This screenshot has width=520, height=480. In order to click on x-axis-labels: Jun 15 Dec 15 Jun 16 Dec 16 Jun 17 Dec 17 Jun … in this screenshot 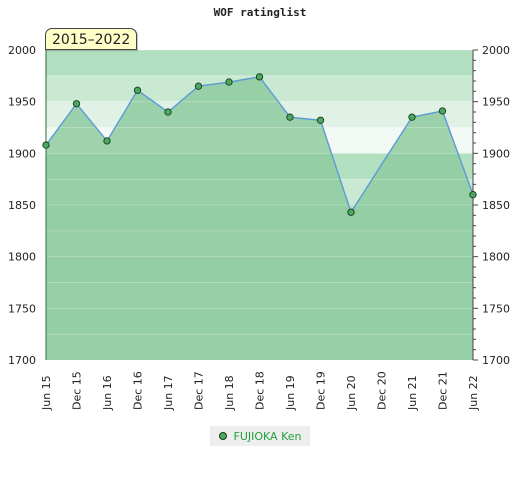, I will do `click(260, 391)`.